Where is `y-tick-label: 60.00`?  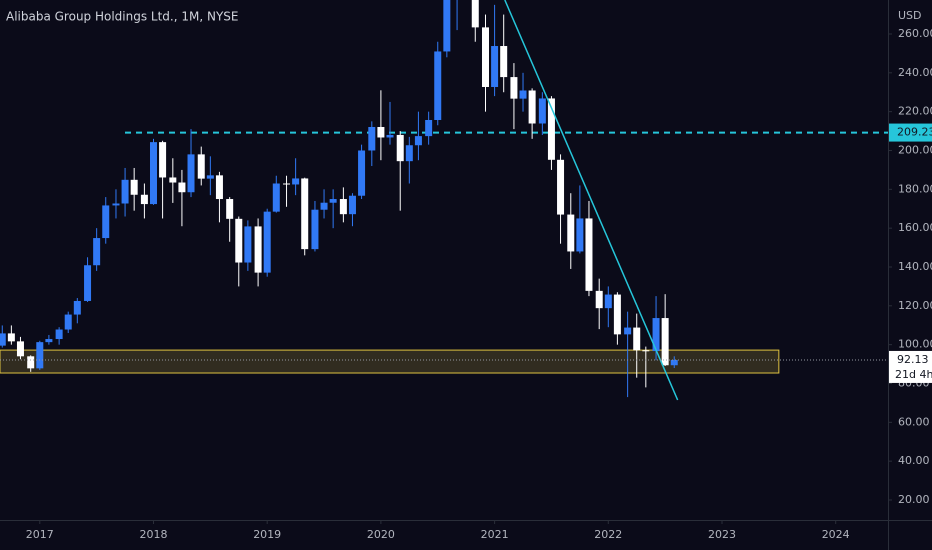 y-tick-label: 60.00 is located at coordinates (914, 421).